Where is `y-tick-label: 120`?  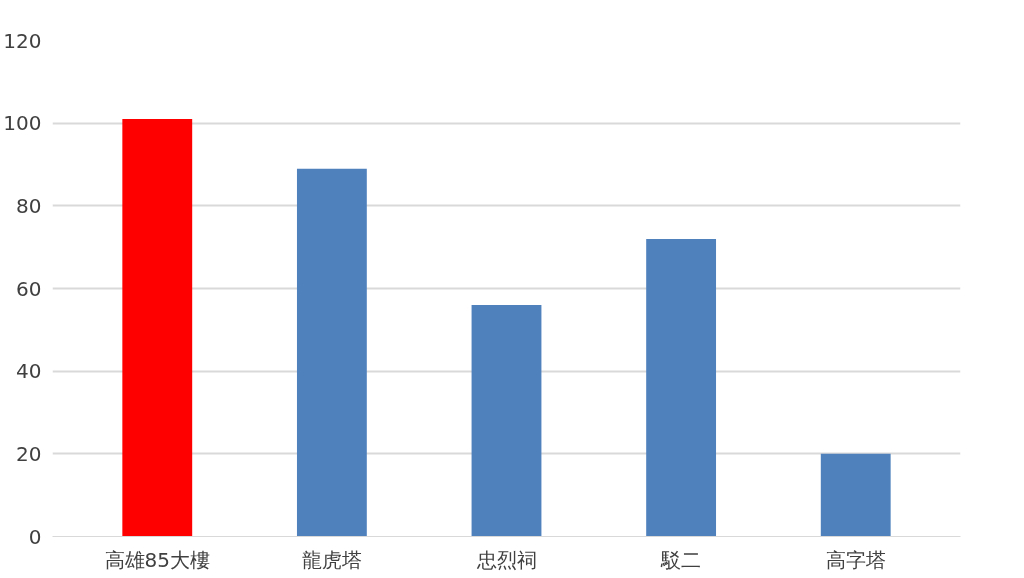 y-tick-label: 120 is located at coordinates (22, 40).